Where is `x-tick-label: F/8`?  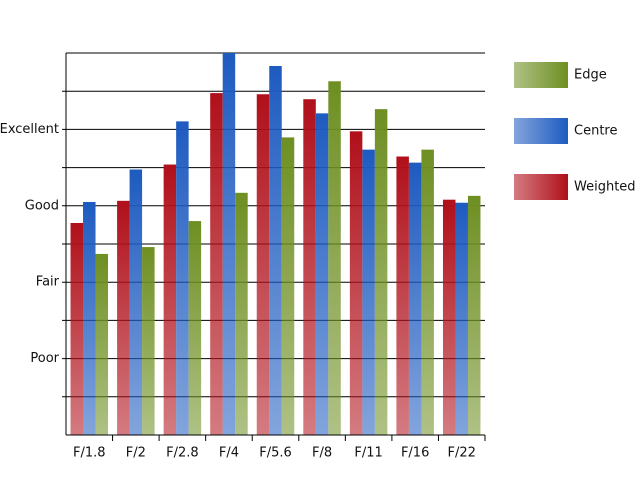
x-tick-label: F/8 is located at coordinates (322, 453).